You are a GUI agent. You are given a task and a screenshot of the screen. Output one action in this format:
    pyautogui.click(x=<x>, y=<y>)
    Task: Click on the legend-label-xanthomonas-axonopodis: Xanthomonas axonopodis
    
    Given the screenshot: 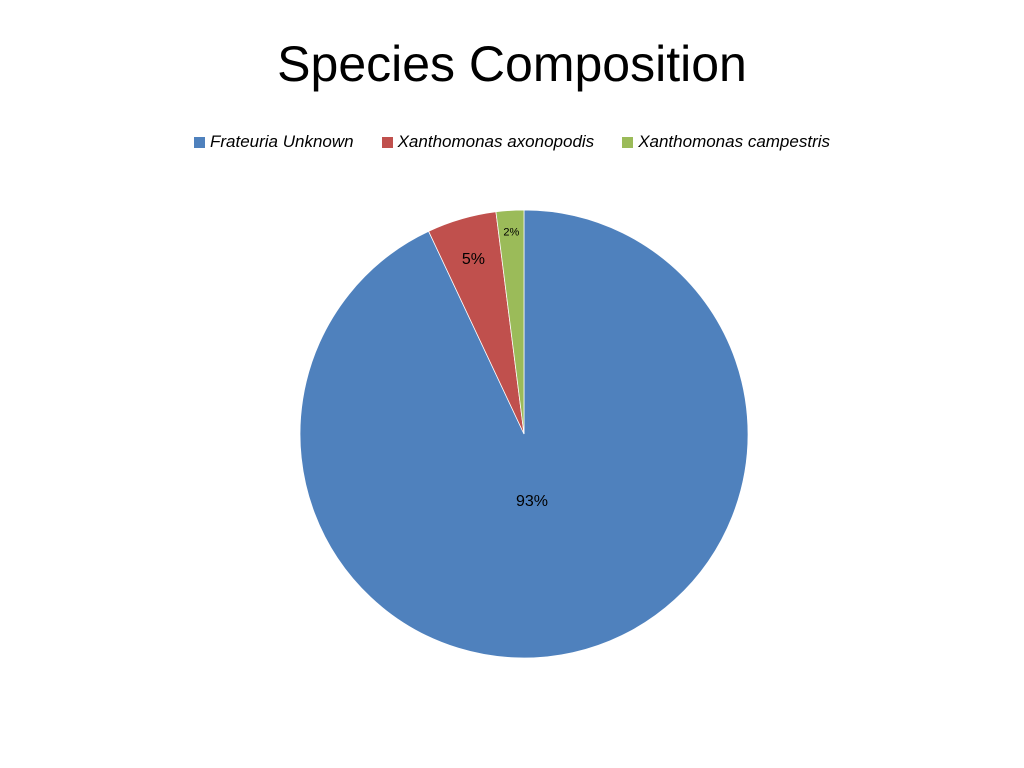 What is the action you would take?
    pyautogui.click(x=496, y=141)
    